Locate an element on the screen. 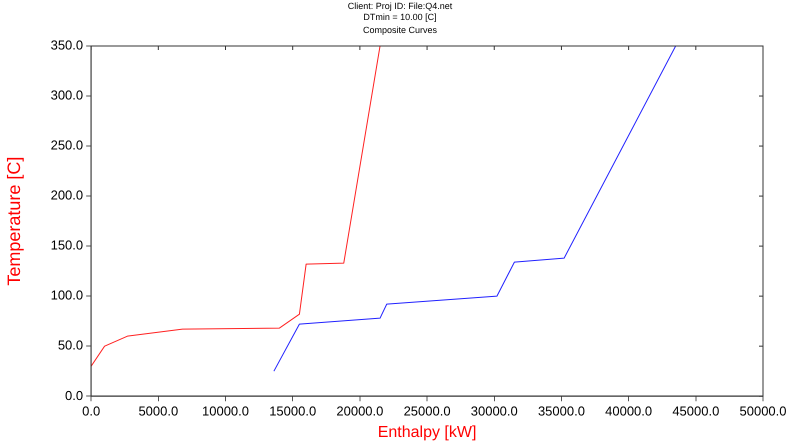  text: DTmin = 10.00 [C] is located at coordinates (400, 17).